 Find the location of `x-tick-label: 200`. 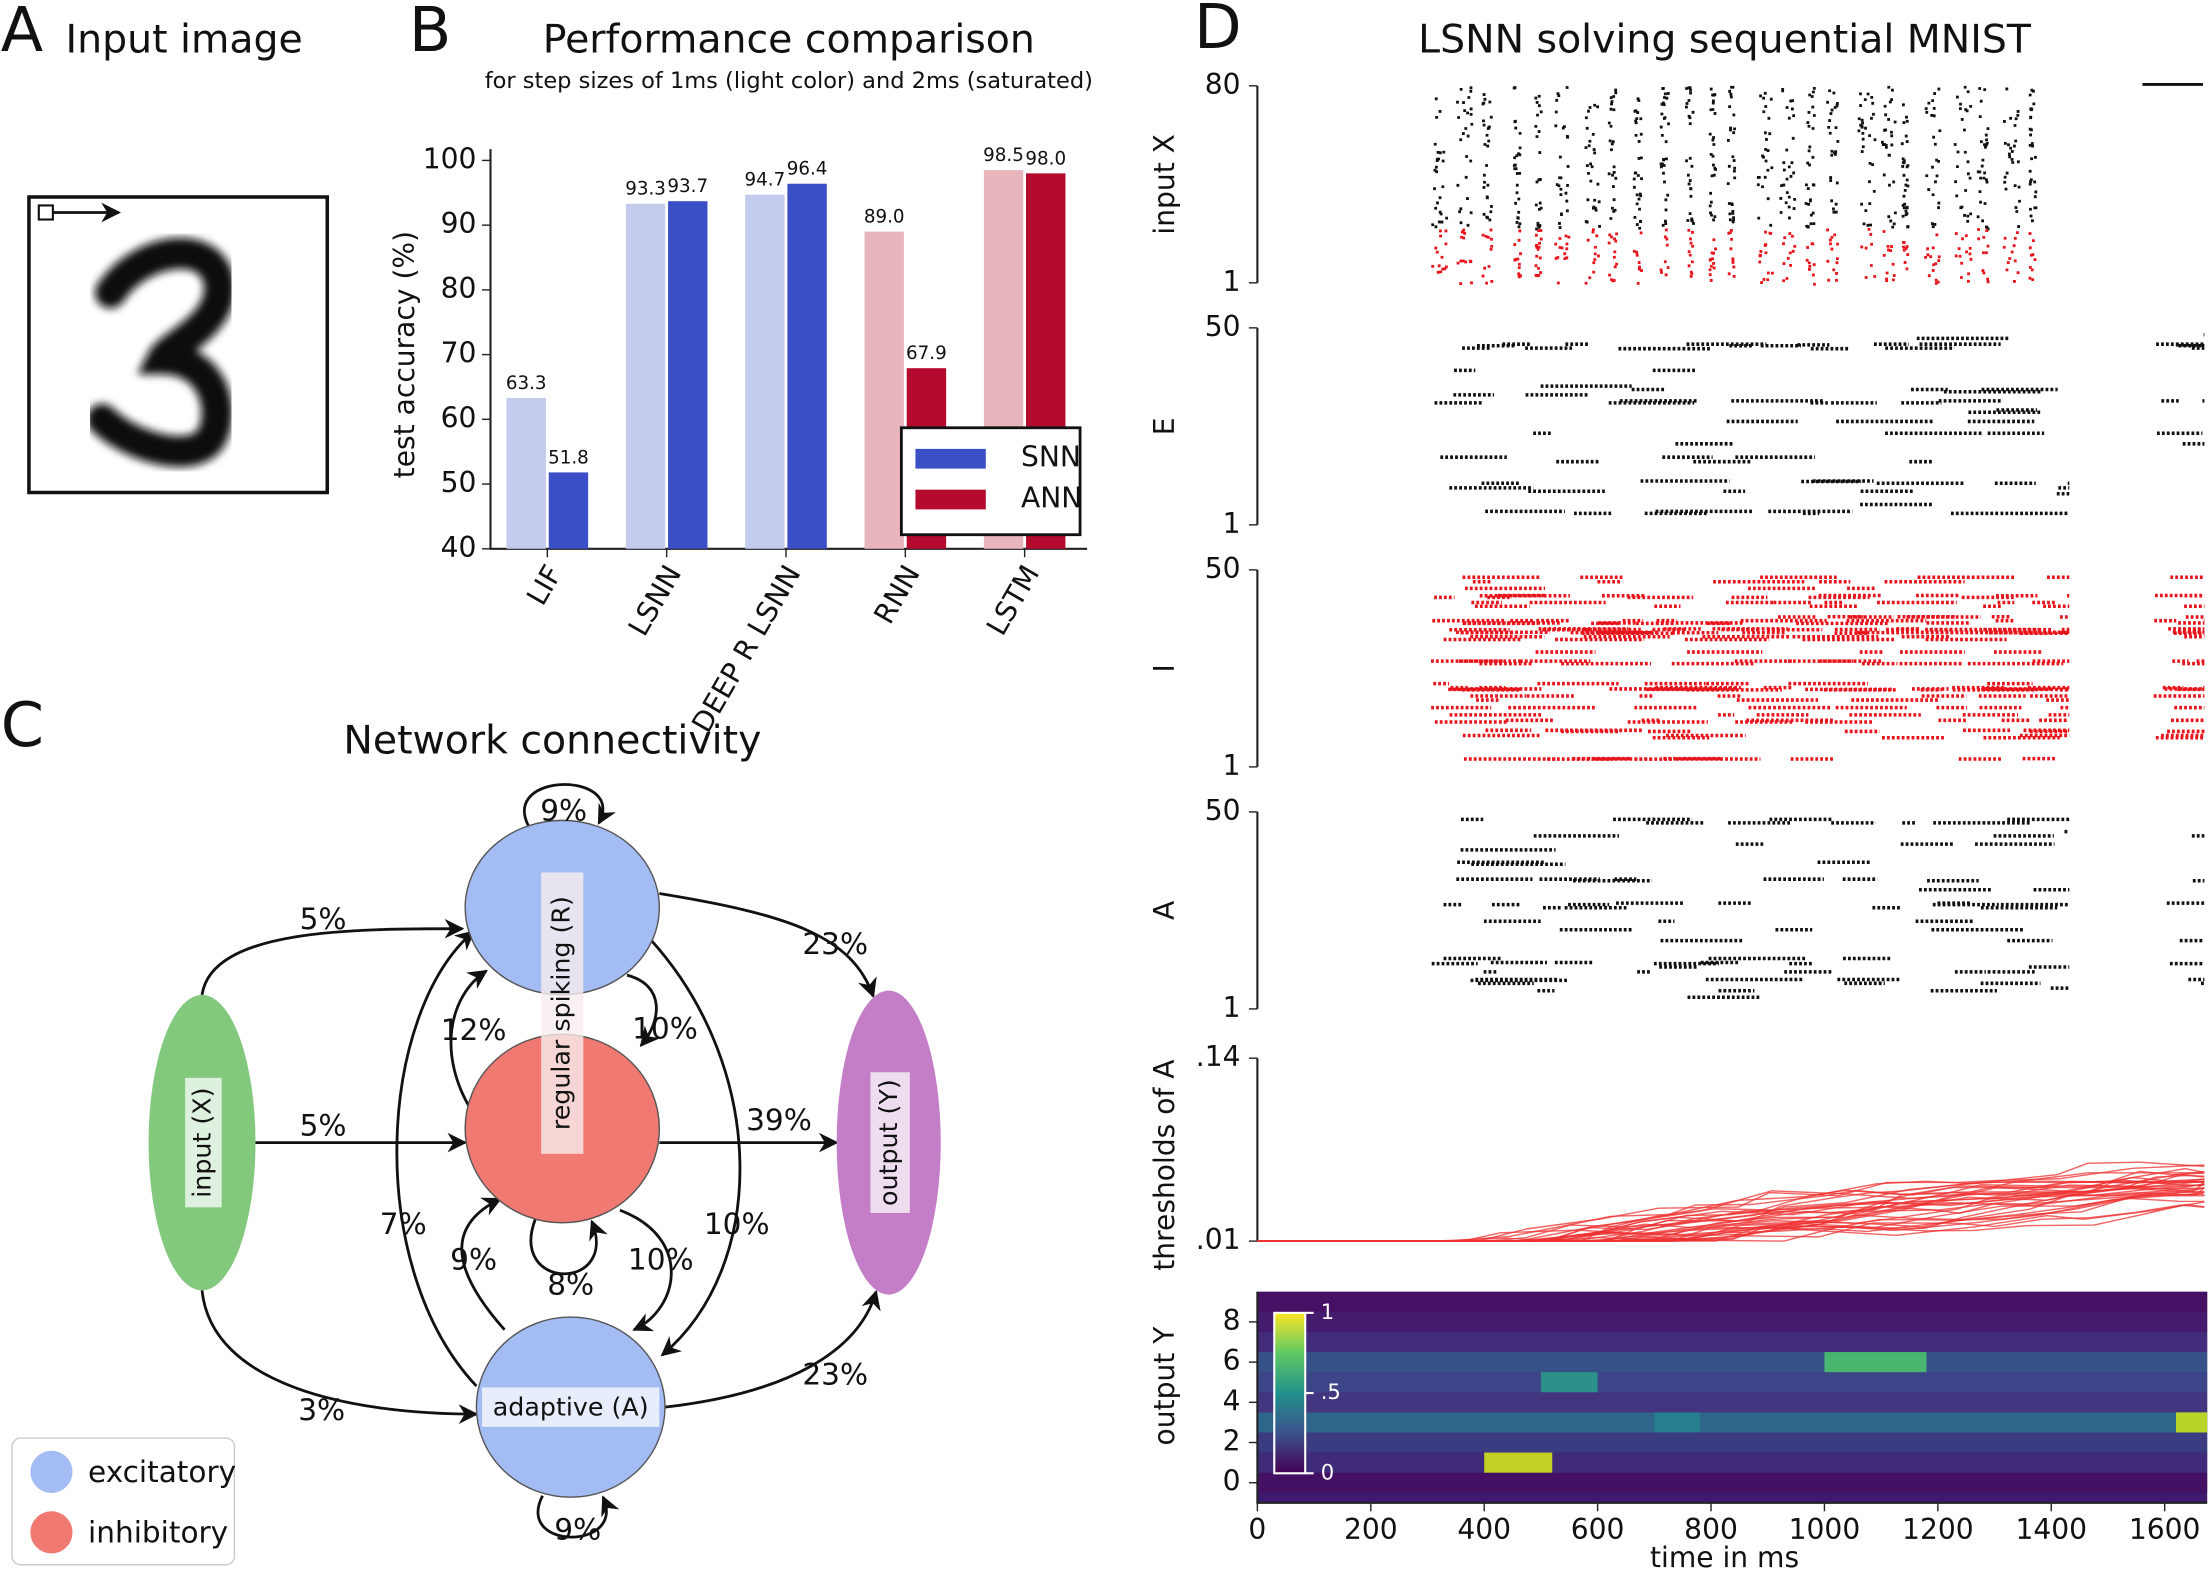

x-tick-label: 200 is located at coordinates (1371, 1529).